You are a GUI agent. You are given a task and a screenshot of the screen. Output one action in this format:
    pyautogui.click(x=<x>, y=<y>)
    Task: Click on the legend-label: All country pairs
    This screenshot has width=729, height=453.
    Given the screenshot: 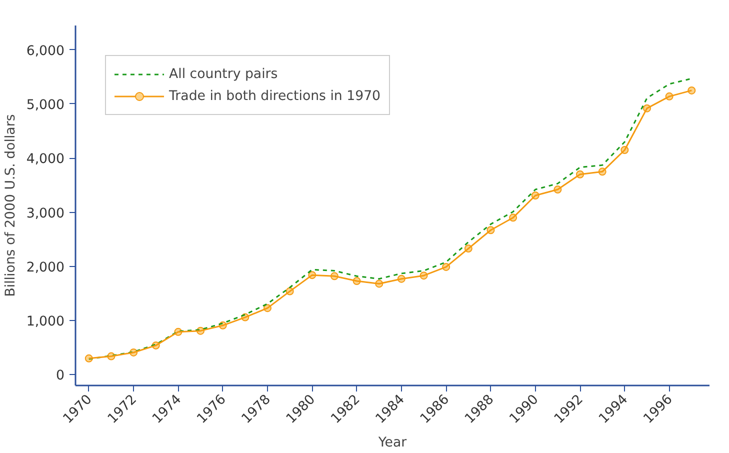 What is the action you would take?
    pyautogui.click(x=223, y=74)
    